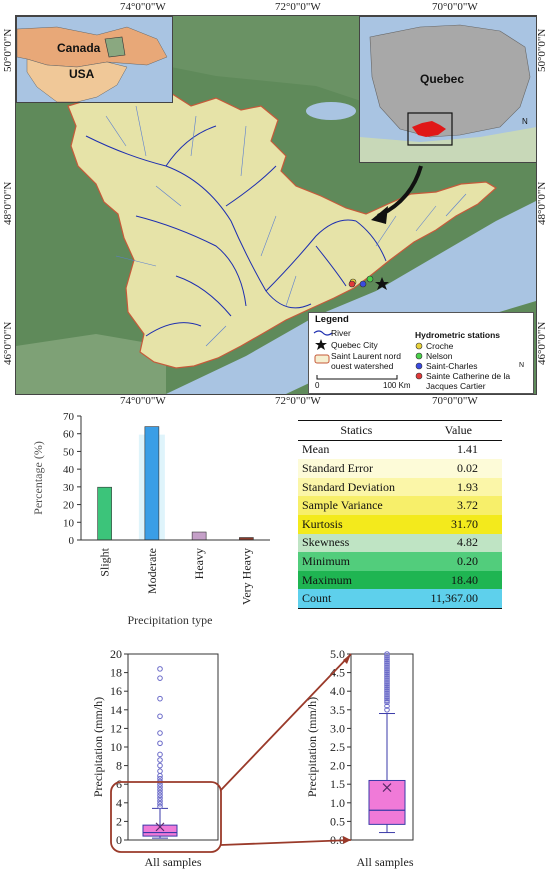 The width and height of the screenshot is (550, 874). What do you see at coordinates (458, 335) in the screenshot?
I see `legend-stations-title: Hydrometric stations` at bounding box center [458, 335].